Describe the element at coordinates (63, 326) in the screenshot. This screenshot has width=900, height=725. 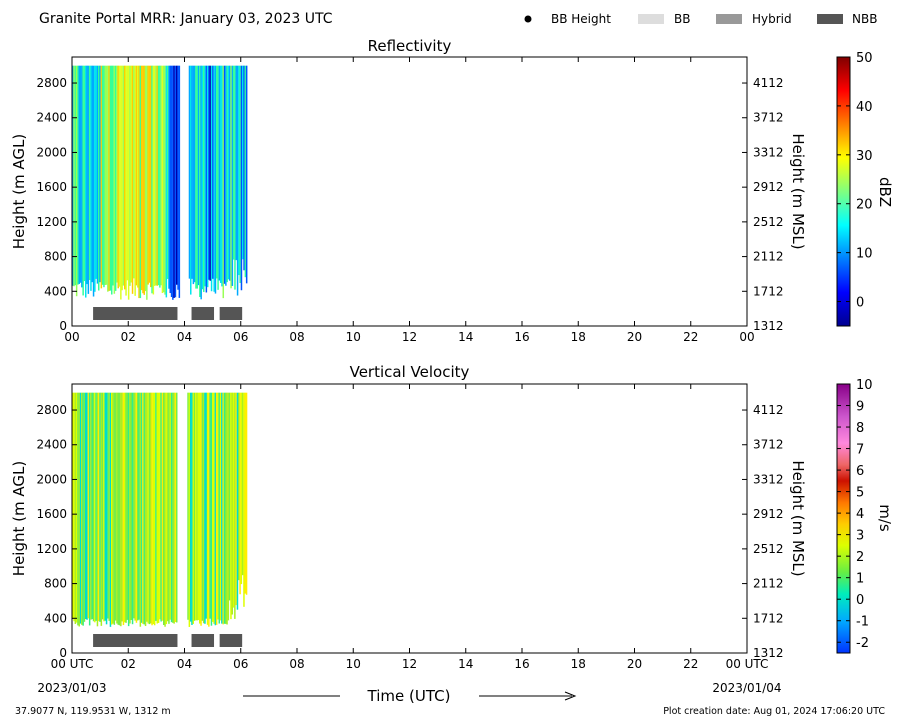
I see `y-tick-label: 0` at that location.